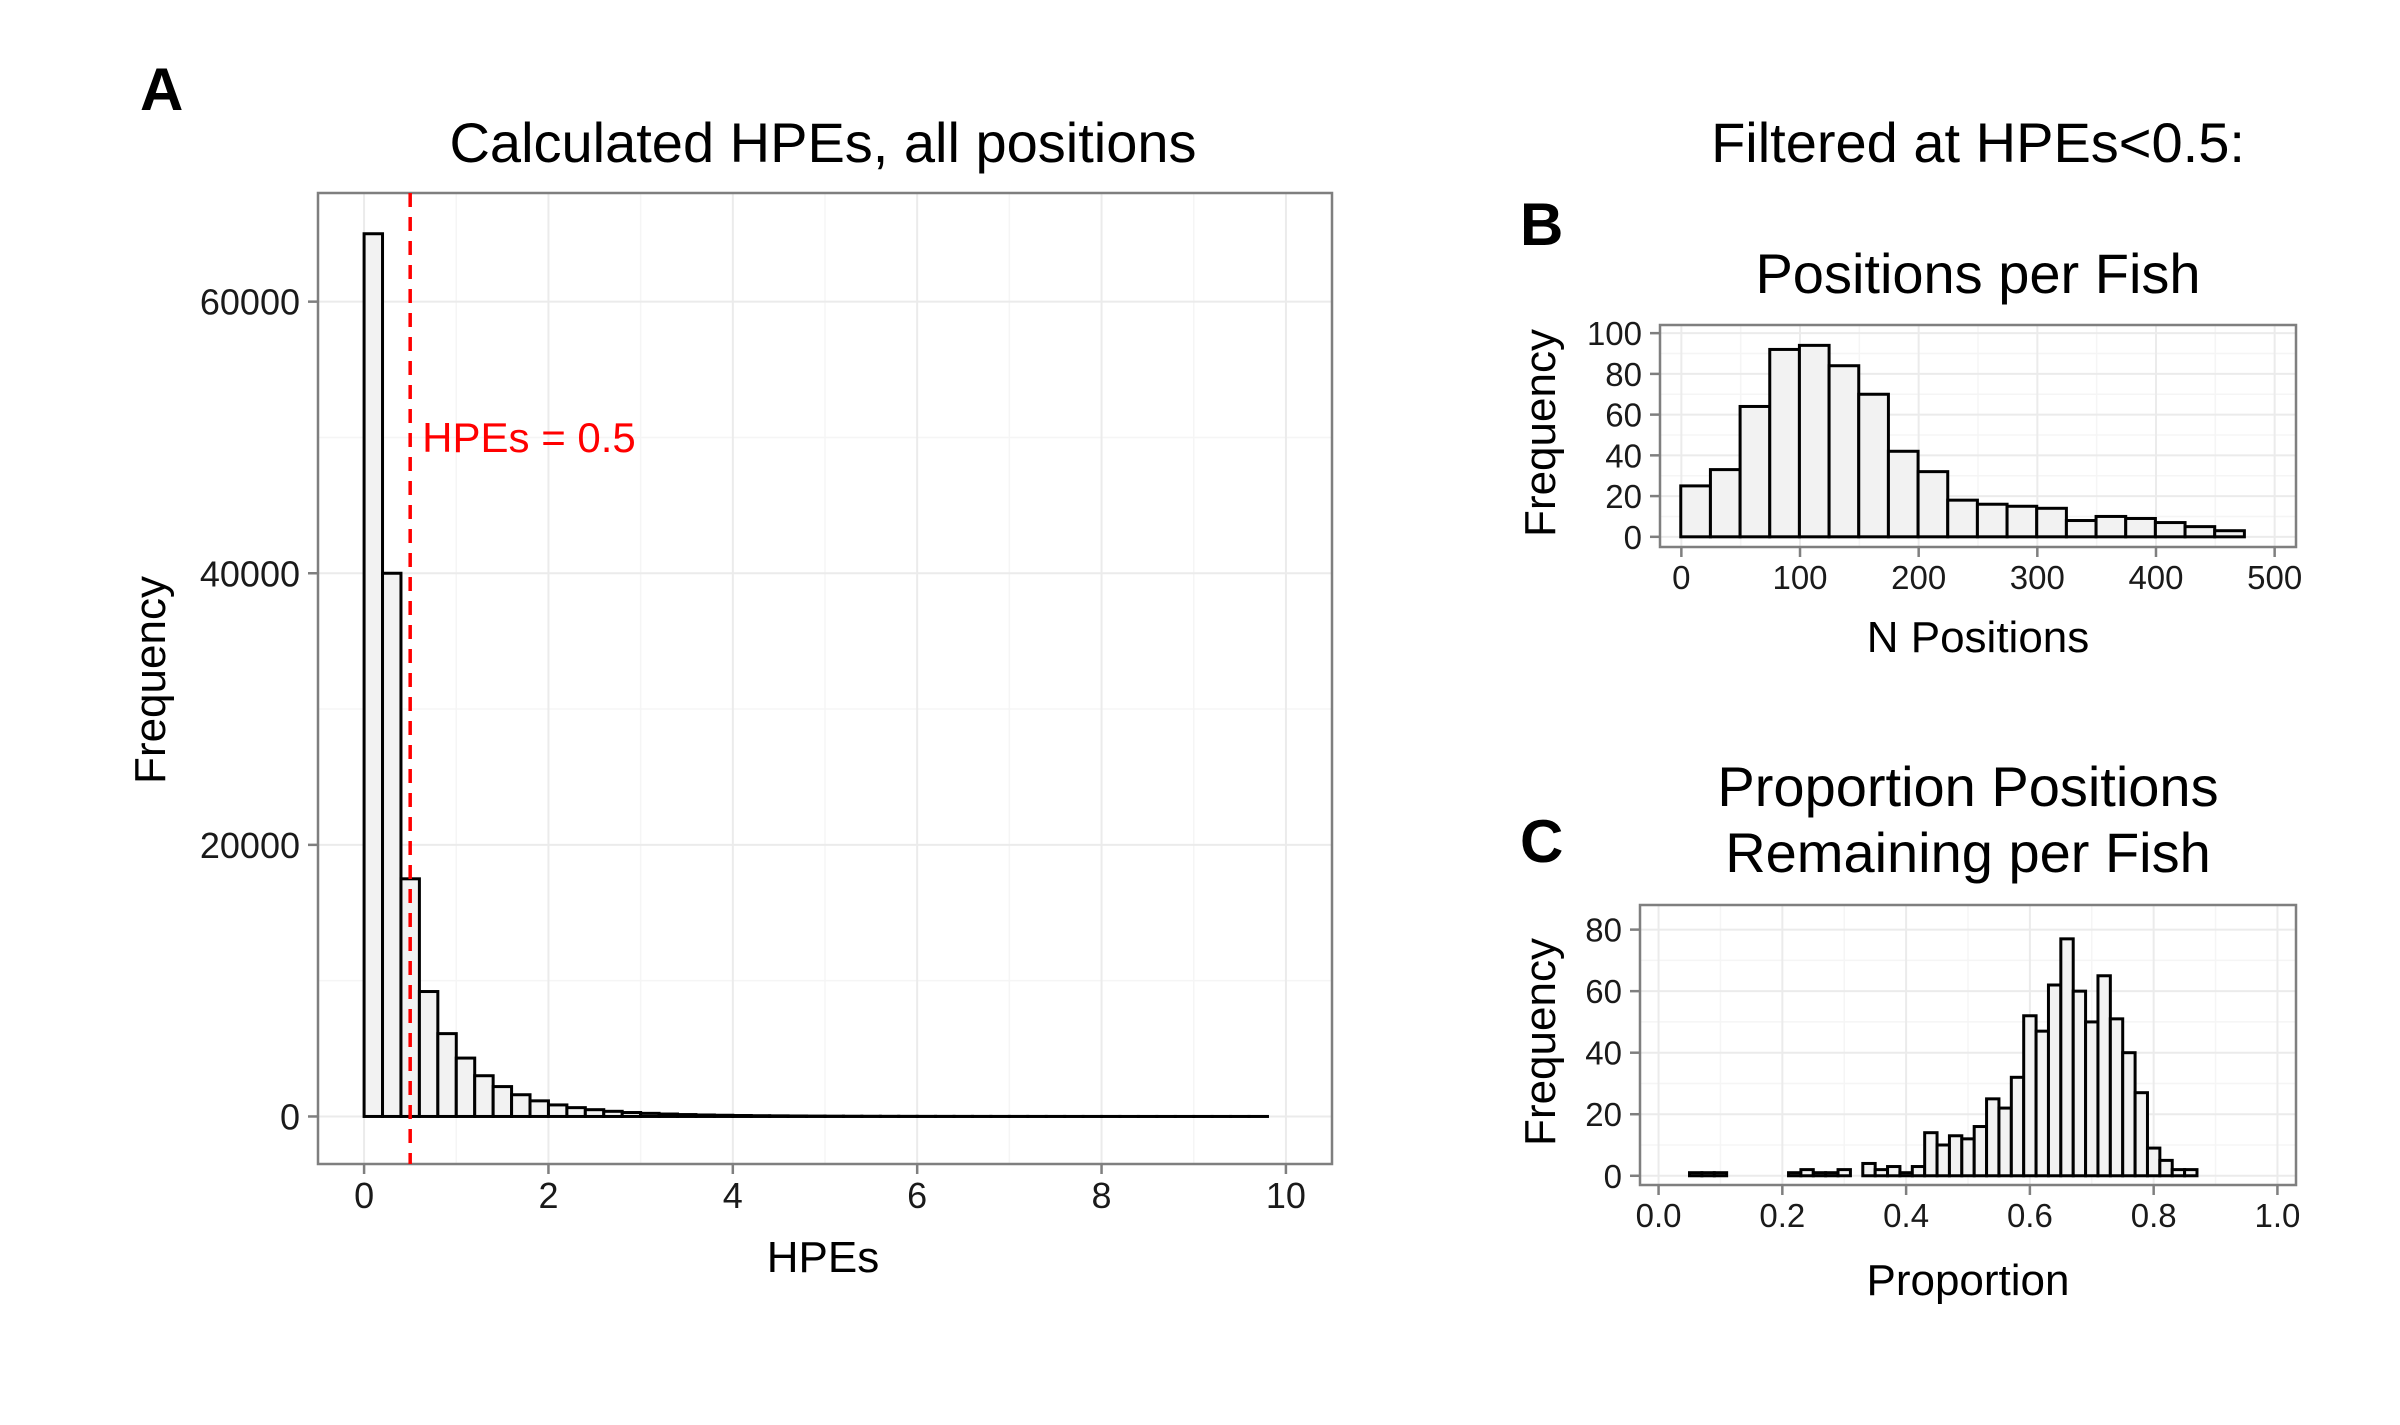 This screenshot has width=2400, height=1425. What do you see at coordinates (1623, 455) in the screenshot?
I see `y-tick-label: 40` at bounding box center [1623, 455].